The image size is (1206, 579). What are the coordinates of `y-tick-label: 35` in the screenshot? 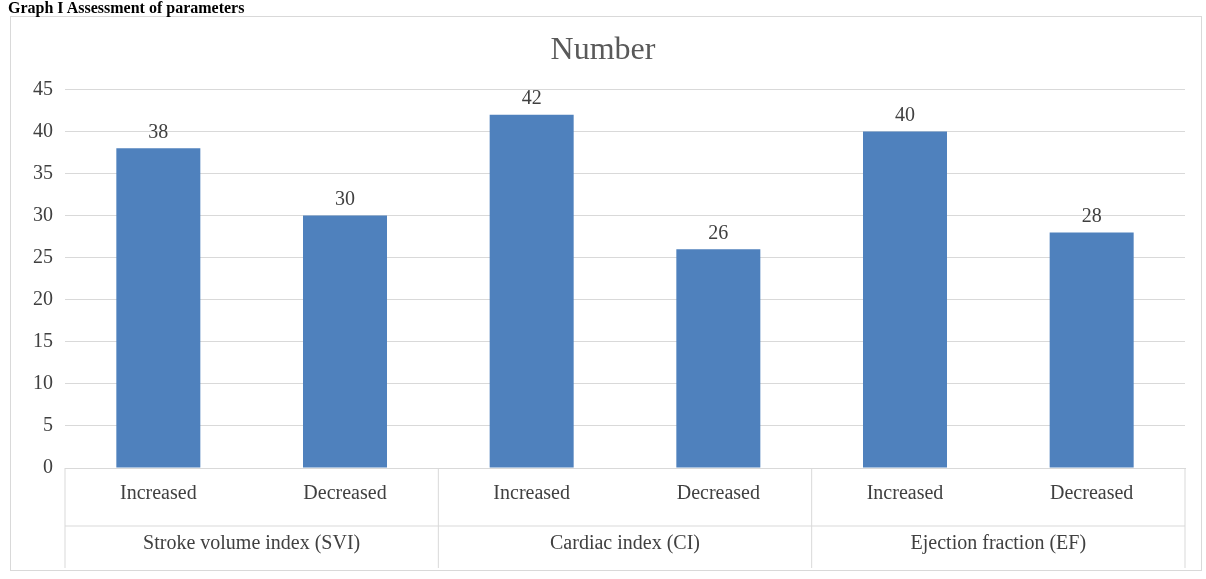 It's located at (43, 171).